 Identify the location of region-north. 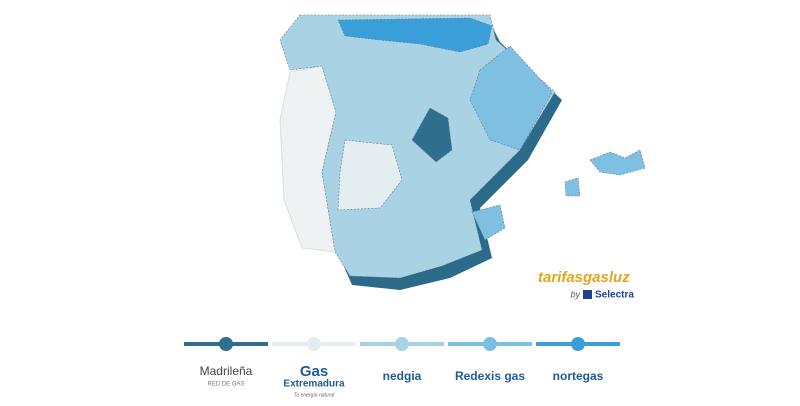
(415, 35).